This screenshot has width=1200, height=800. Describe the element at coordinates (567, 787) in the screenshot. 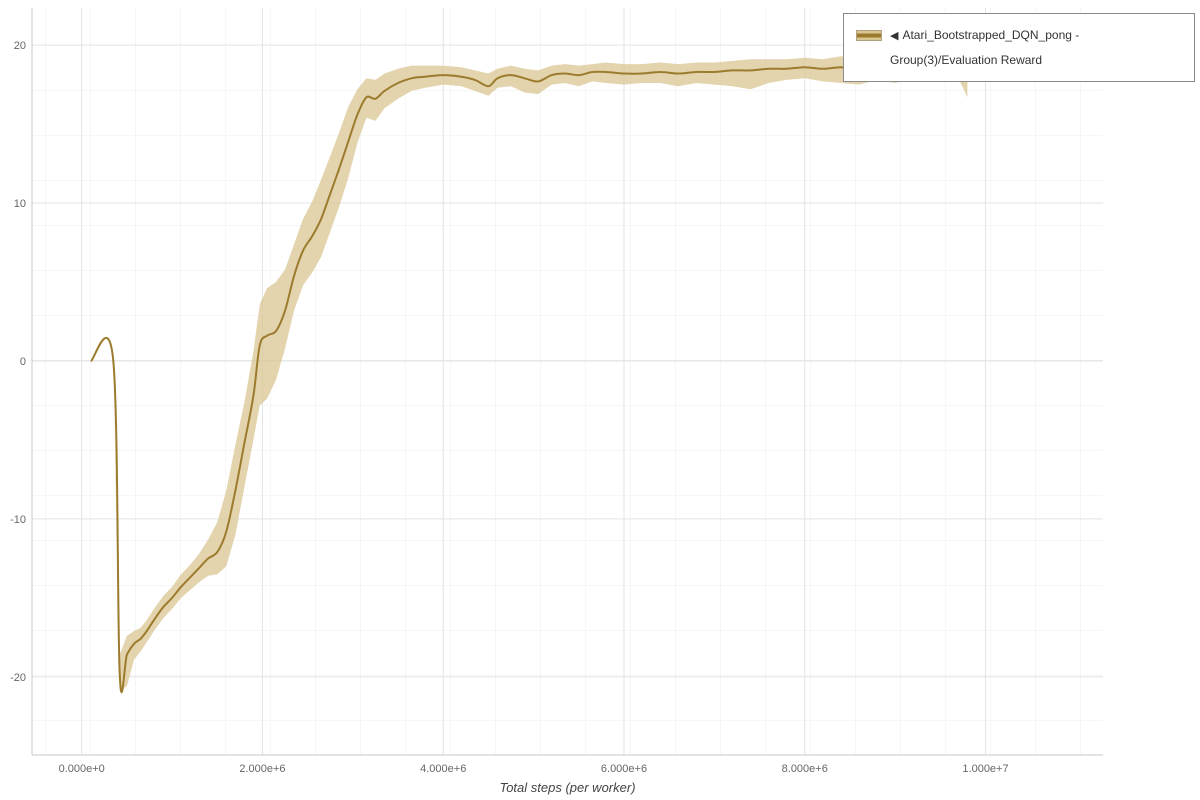

I see `x-axis-title: Total steps (per worker)` at that location.